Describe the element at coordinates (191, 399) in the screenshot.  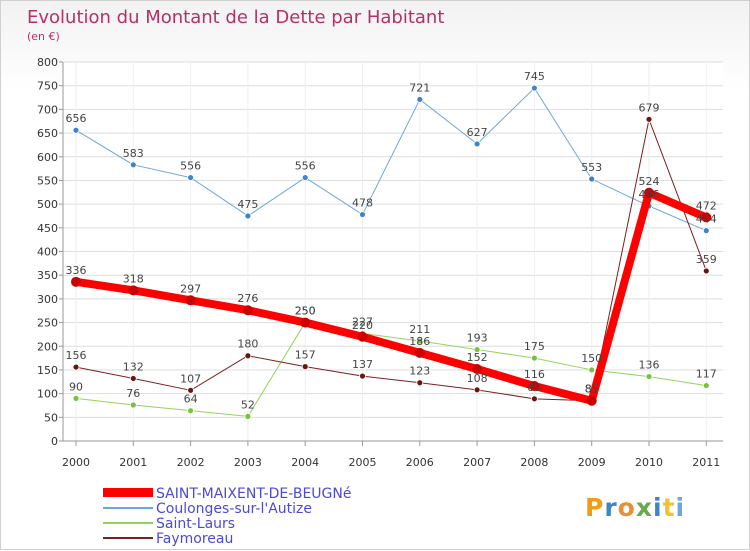
I see `data-label: 64` at that location.